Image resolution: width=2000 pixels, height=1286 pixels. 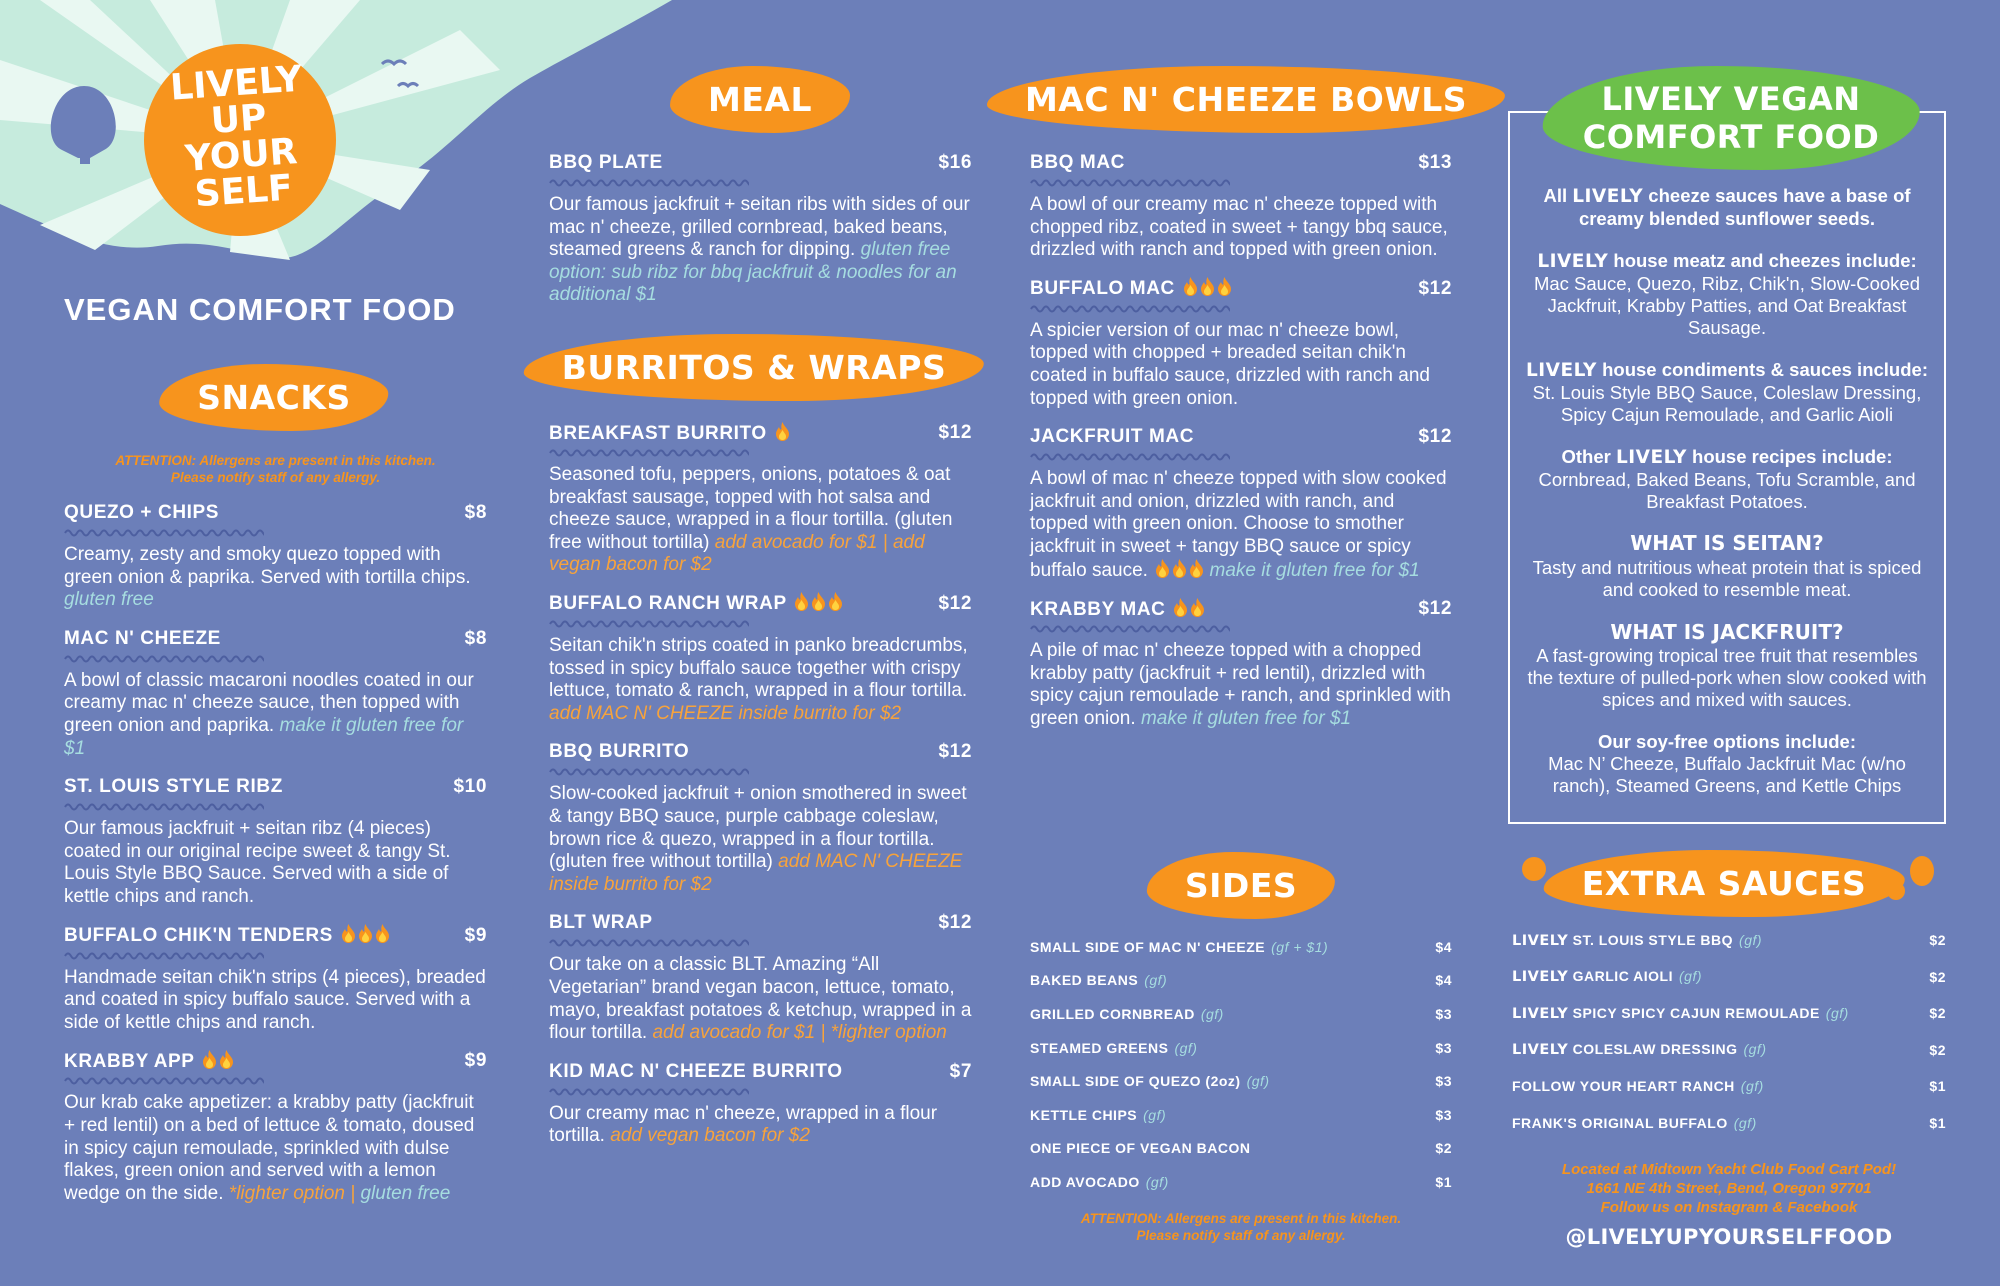 What do you see at coordinates (275, 639) in the screenshot?
I see `item-header: MAC N' CHEEZE $8` at bounding box center [275, 639].